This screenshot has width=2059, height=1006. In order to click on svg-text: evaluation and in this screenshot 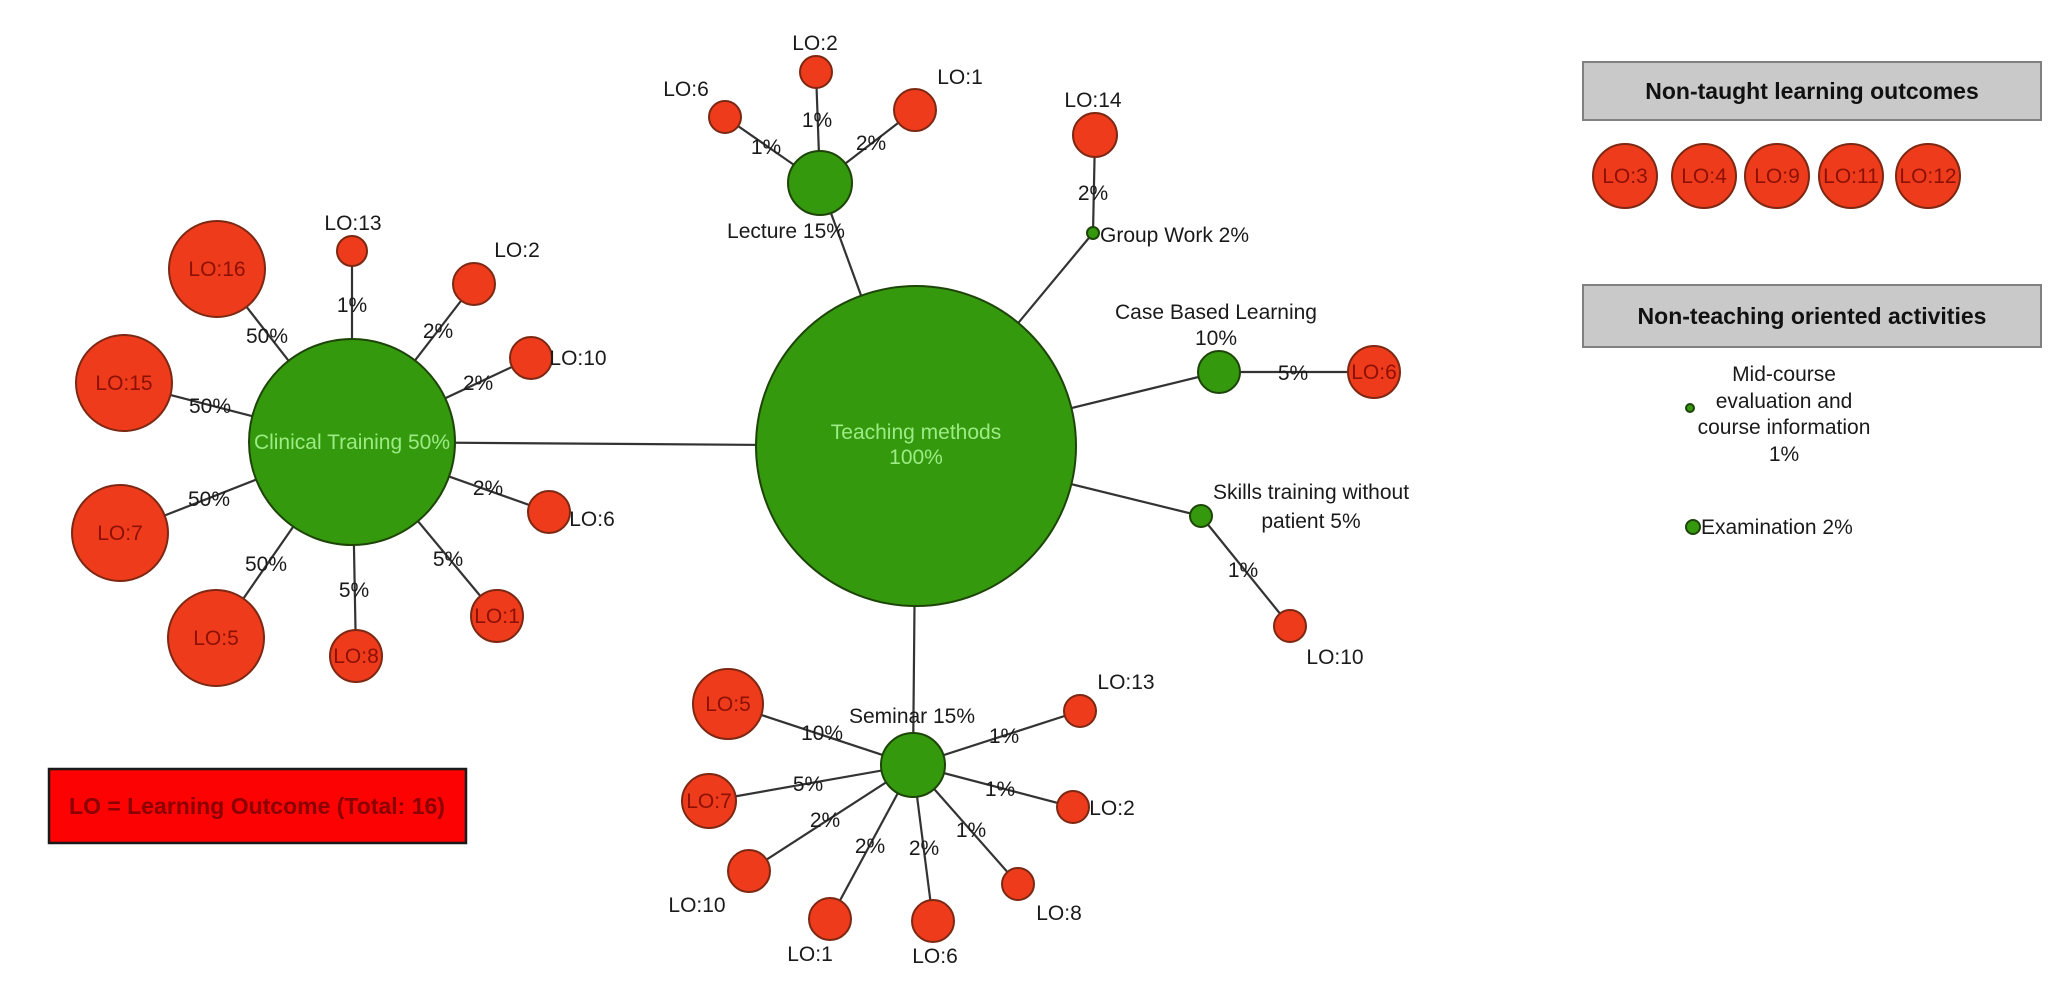, I will do `click(1784, 401)`.